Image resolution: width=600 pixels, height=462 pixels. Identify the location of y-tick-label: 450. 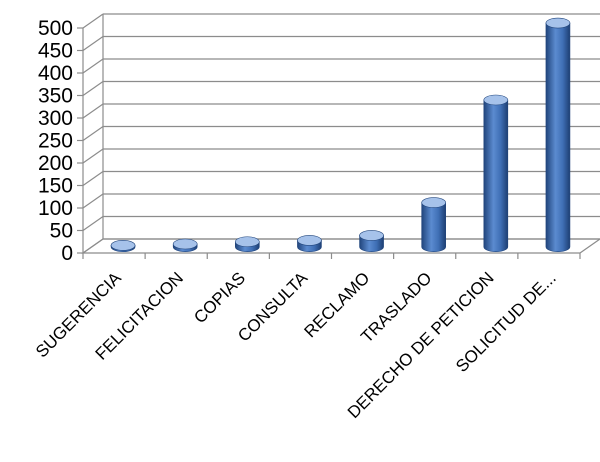
(55, 51).